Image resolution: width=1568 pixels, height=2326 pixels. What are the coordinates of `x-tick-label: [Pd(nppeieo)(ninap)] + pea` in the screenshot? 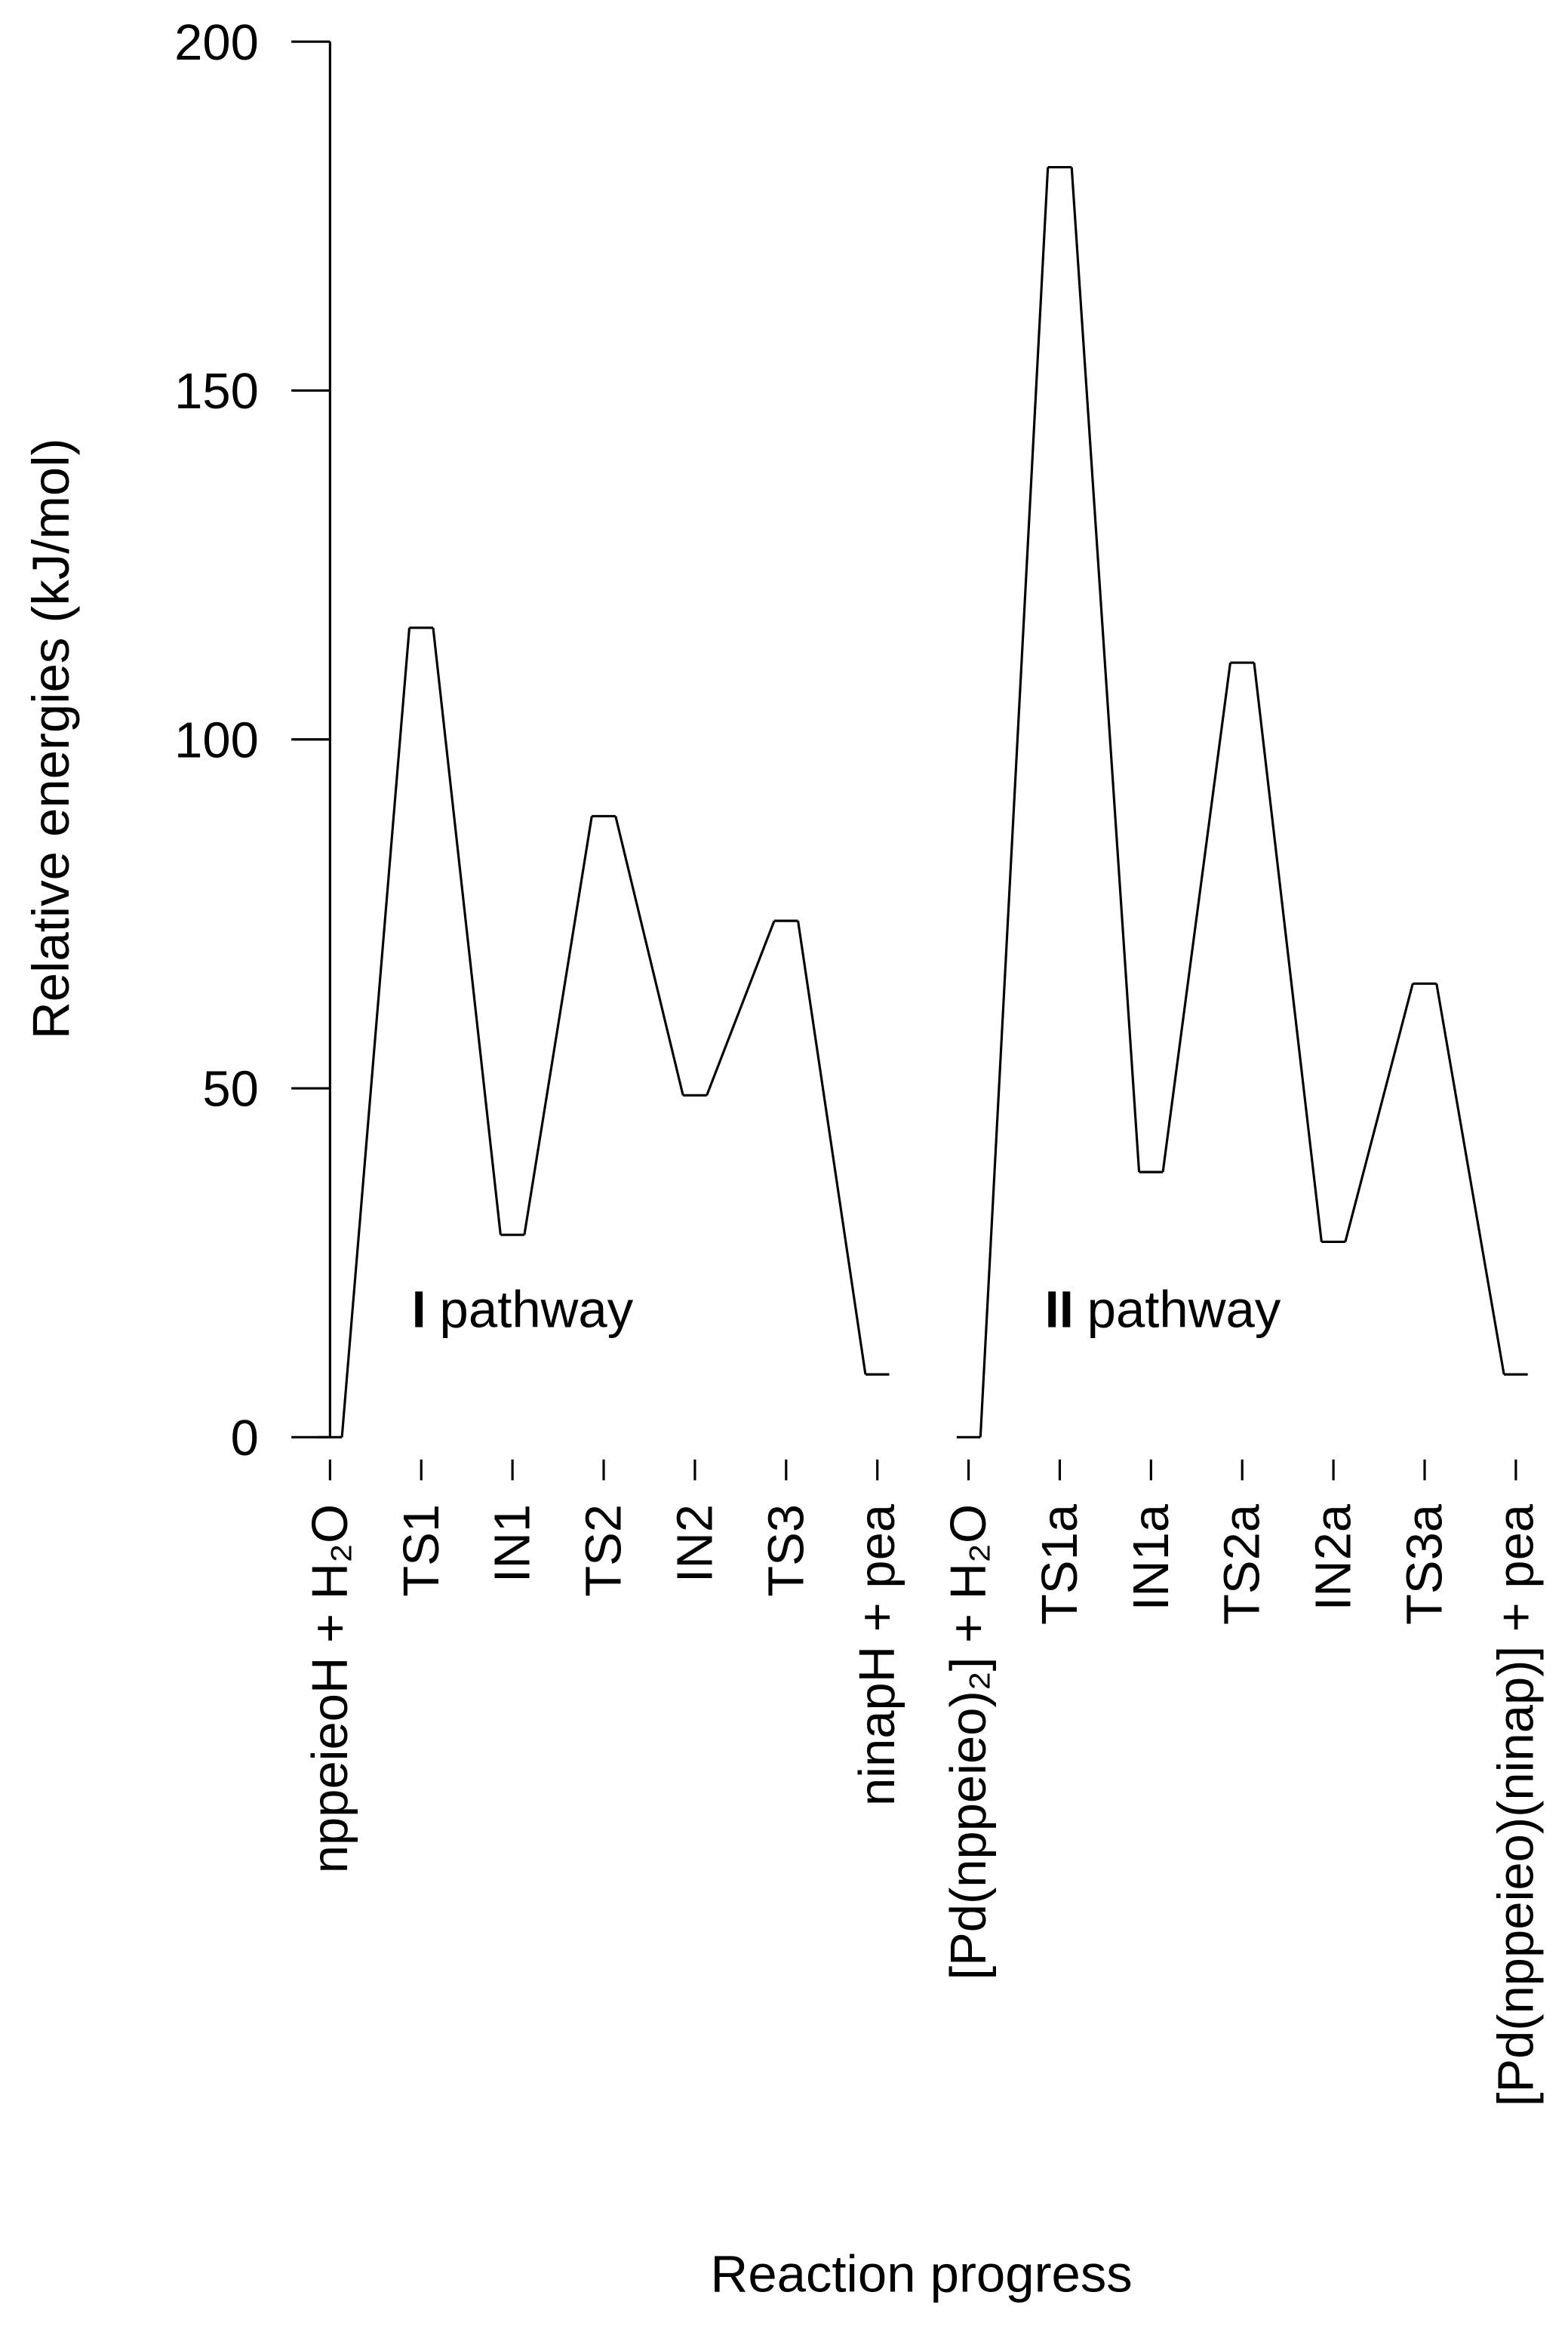 It's located at (1515, 1805).